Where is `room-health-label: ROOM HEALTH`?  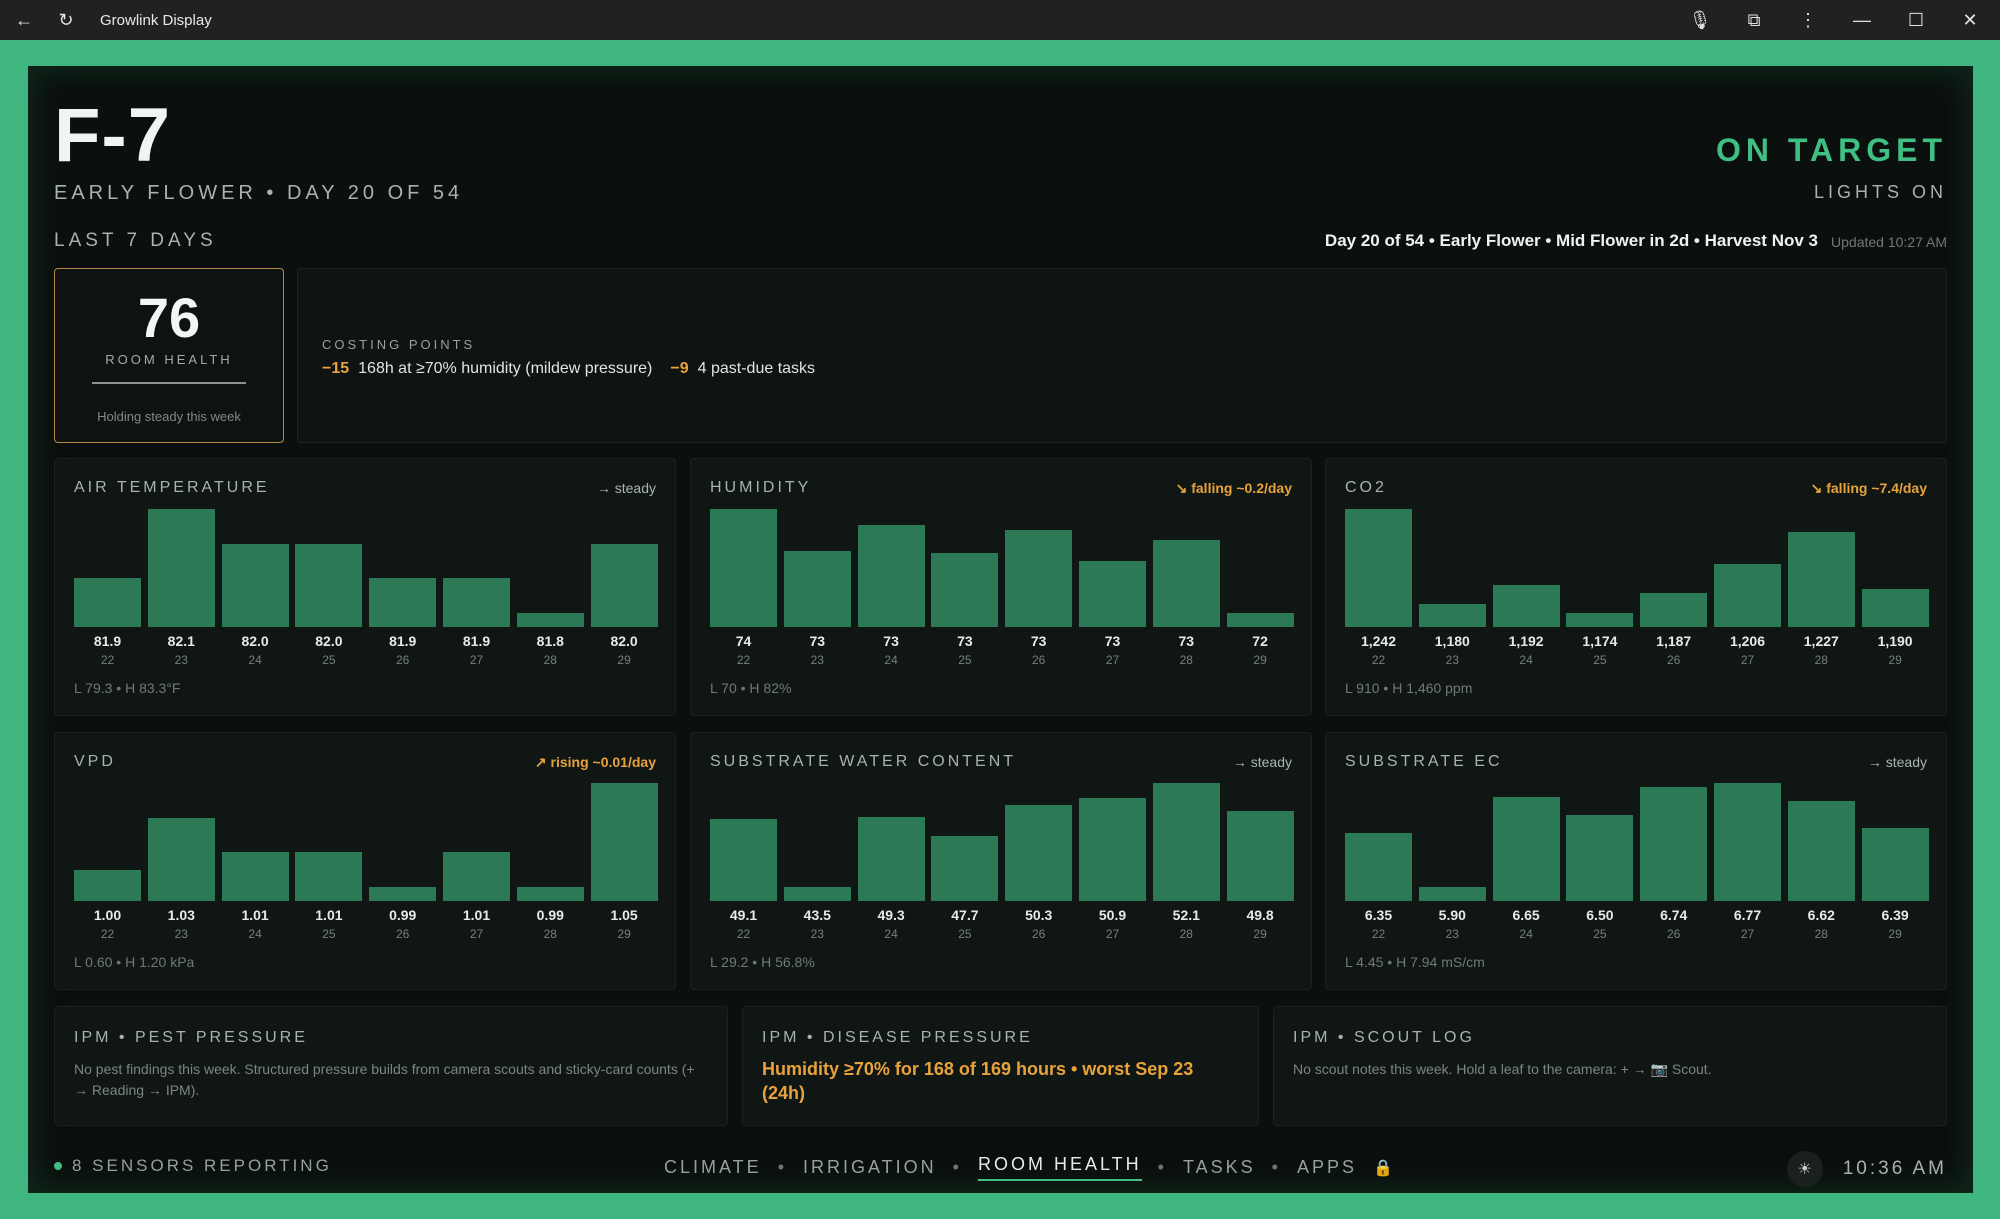
room-health-label: ROOM HEALTH is located at coordinates (169, 359).